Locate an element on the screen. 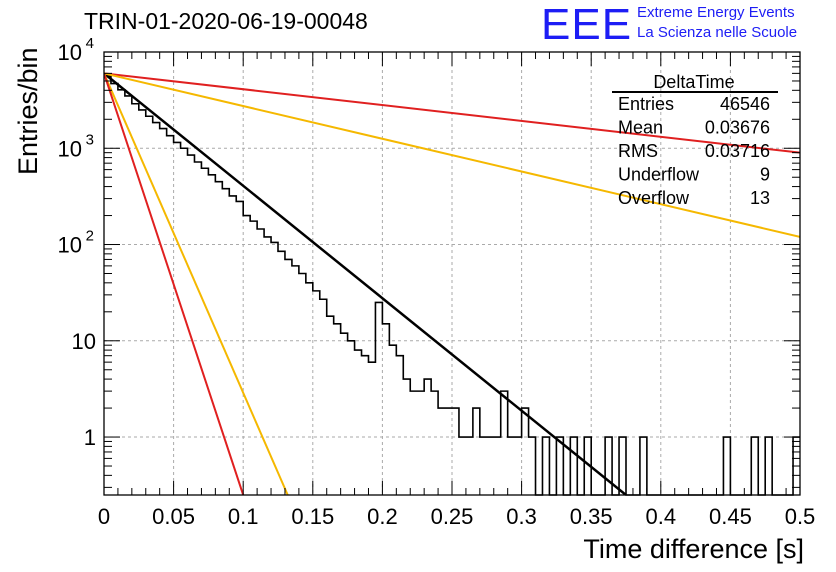 Image resolution: width=836 pixels, height=572 pixels. x-tick-label: 0.25 is located at coordinates (452, 516).